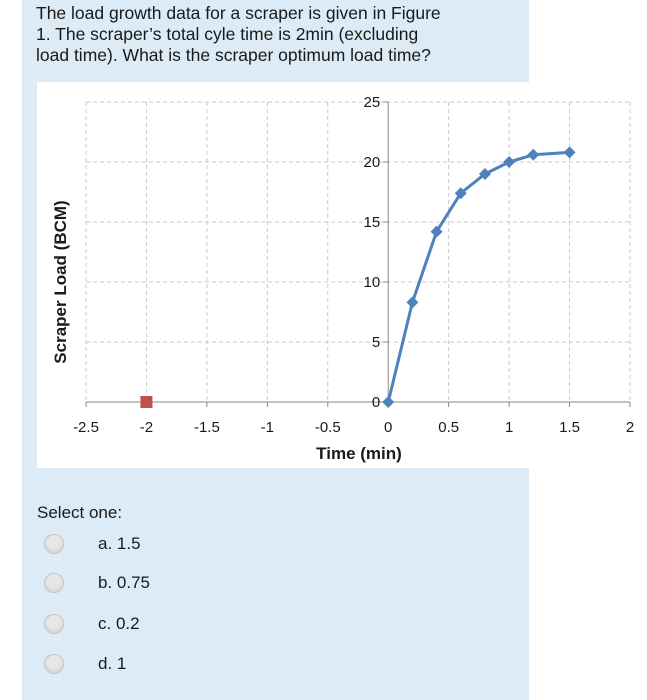 This screenshot has height=700, width=647. Describe the element at coordinates (372, 162) in the screenshot. I see `y-tick-label: 20` at that location.